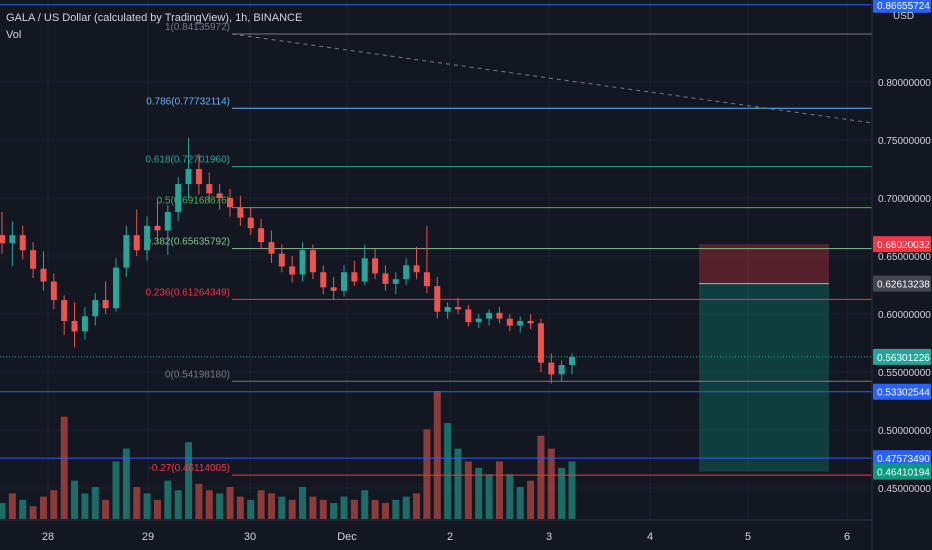  I want to click on target-price-badge: 0.46410194, so click(903, 473).